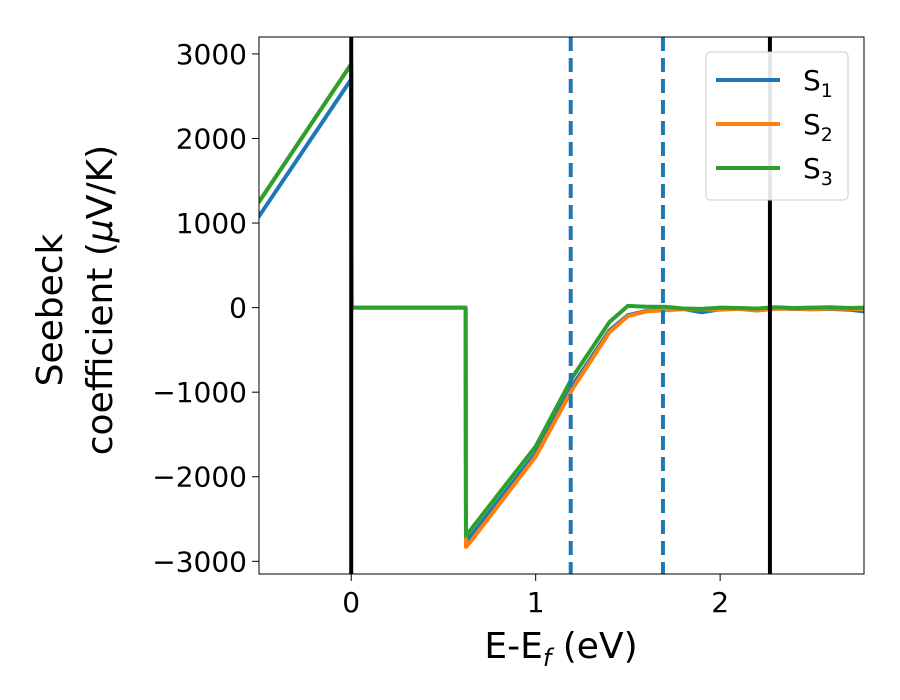 The width and height of the screenshot is (900, 700). Describe the element at coordinates (199, 561) in the screenshot. I see `y-tick-label: −3000` at that location.